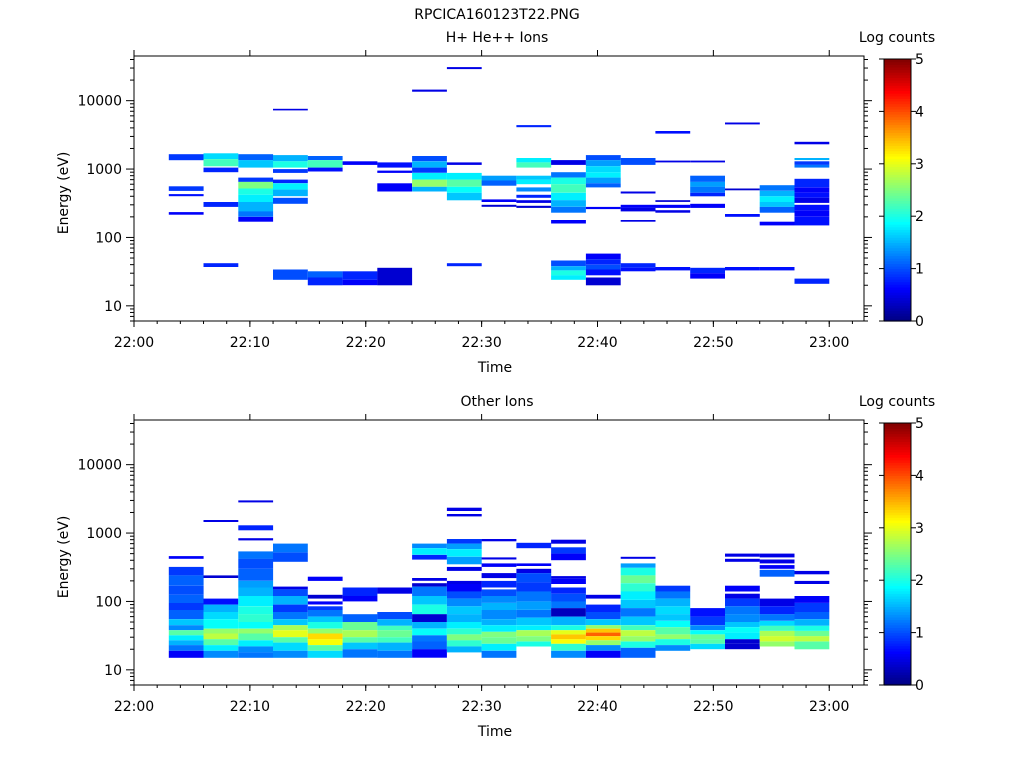 Image resolution: width=1024 pixels, height=768 pixels. What do you see at coordinates (366, 707) in the screenshot?
I see `x-tick-label: 22:20` at bounding box center [366, 707].